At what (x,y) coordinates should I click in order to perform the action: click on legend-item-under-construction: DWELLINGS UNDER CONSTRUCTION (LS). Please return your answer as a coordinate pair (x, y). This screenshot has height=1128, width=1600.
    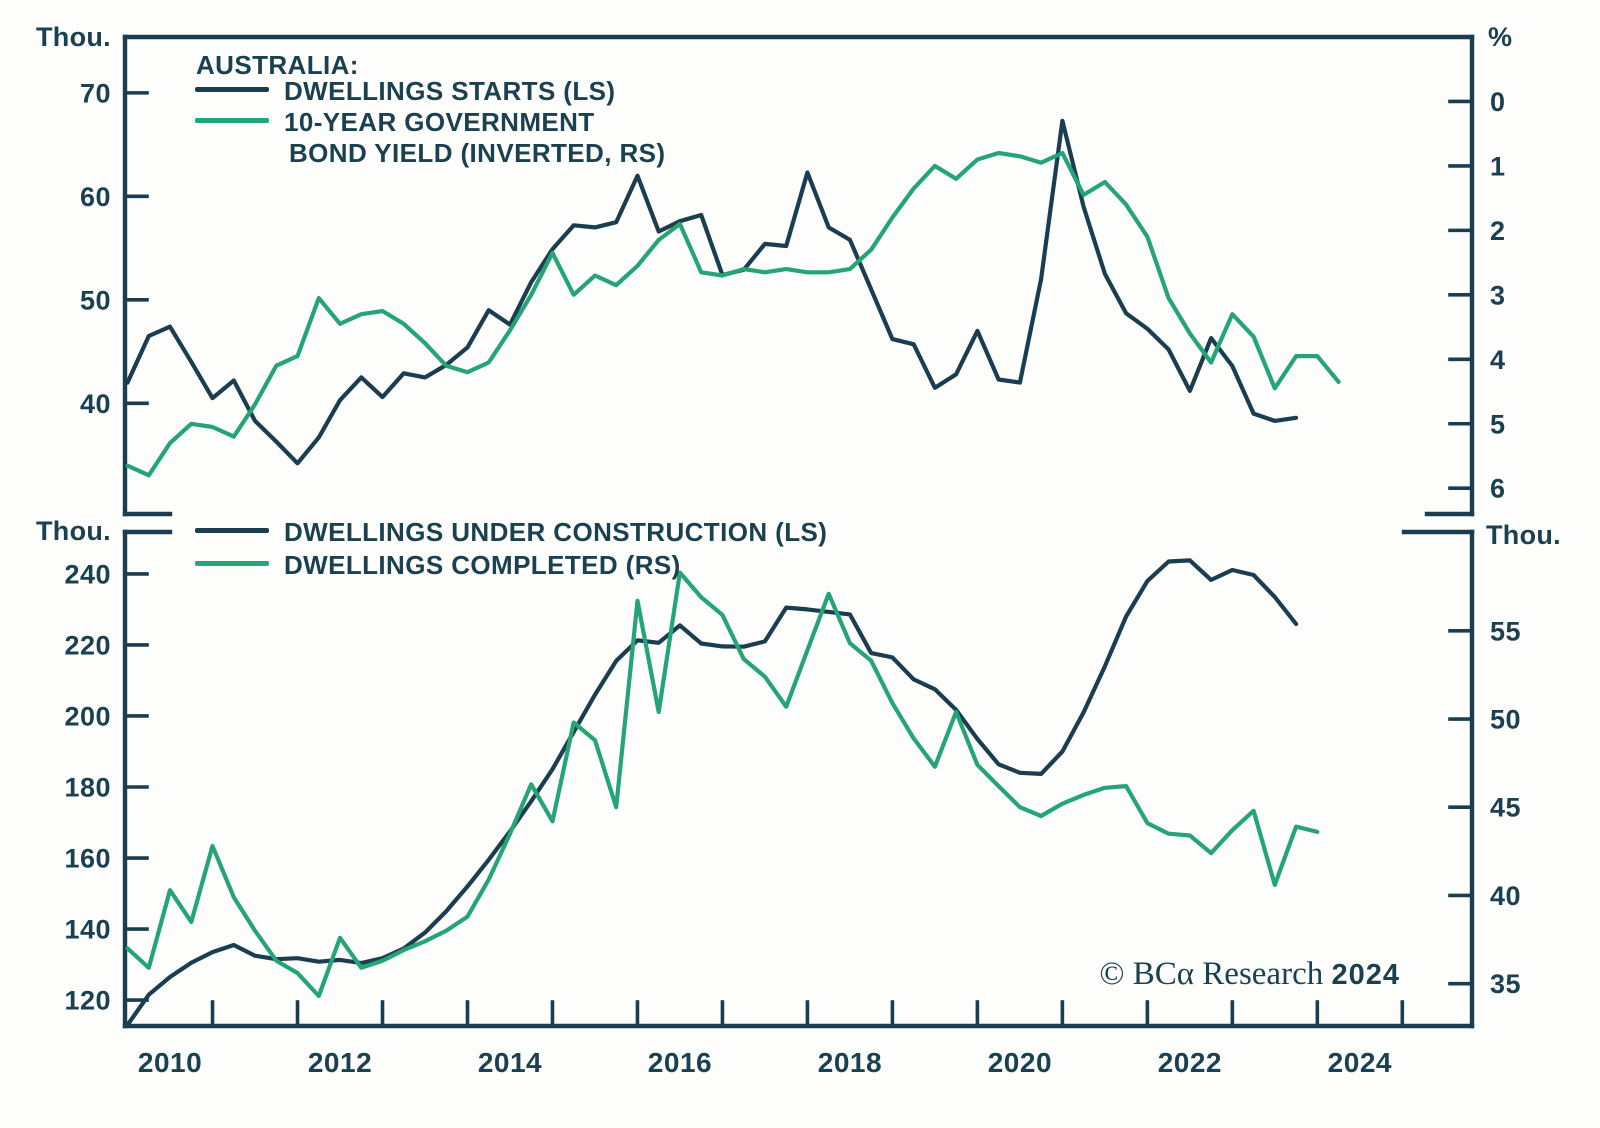
    Looking at the image, I should click on (511, 532).